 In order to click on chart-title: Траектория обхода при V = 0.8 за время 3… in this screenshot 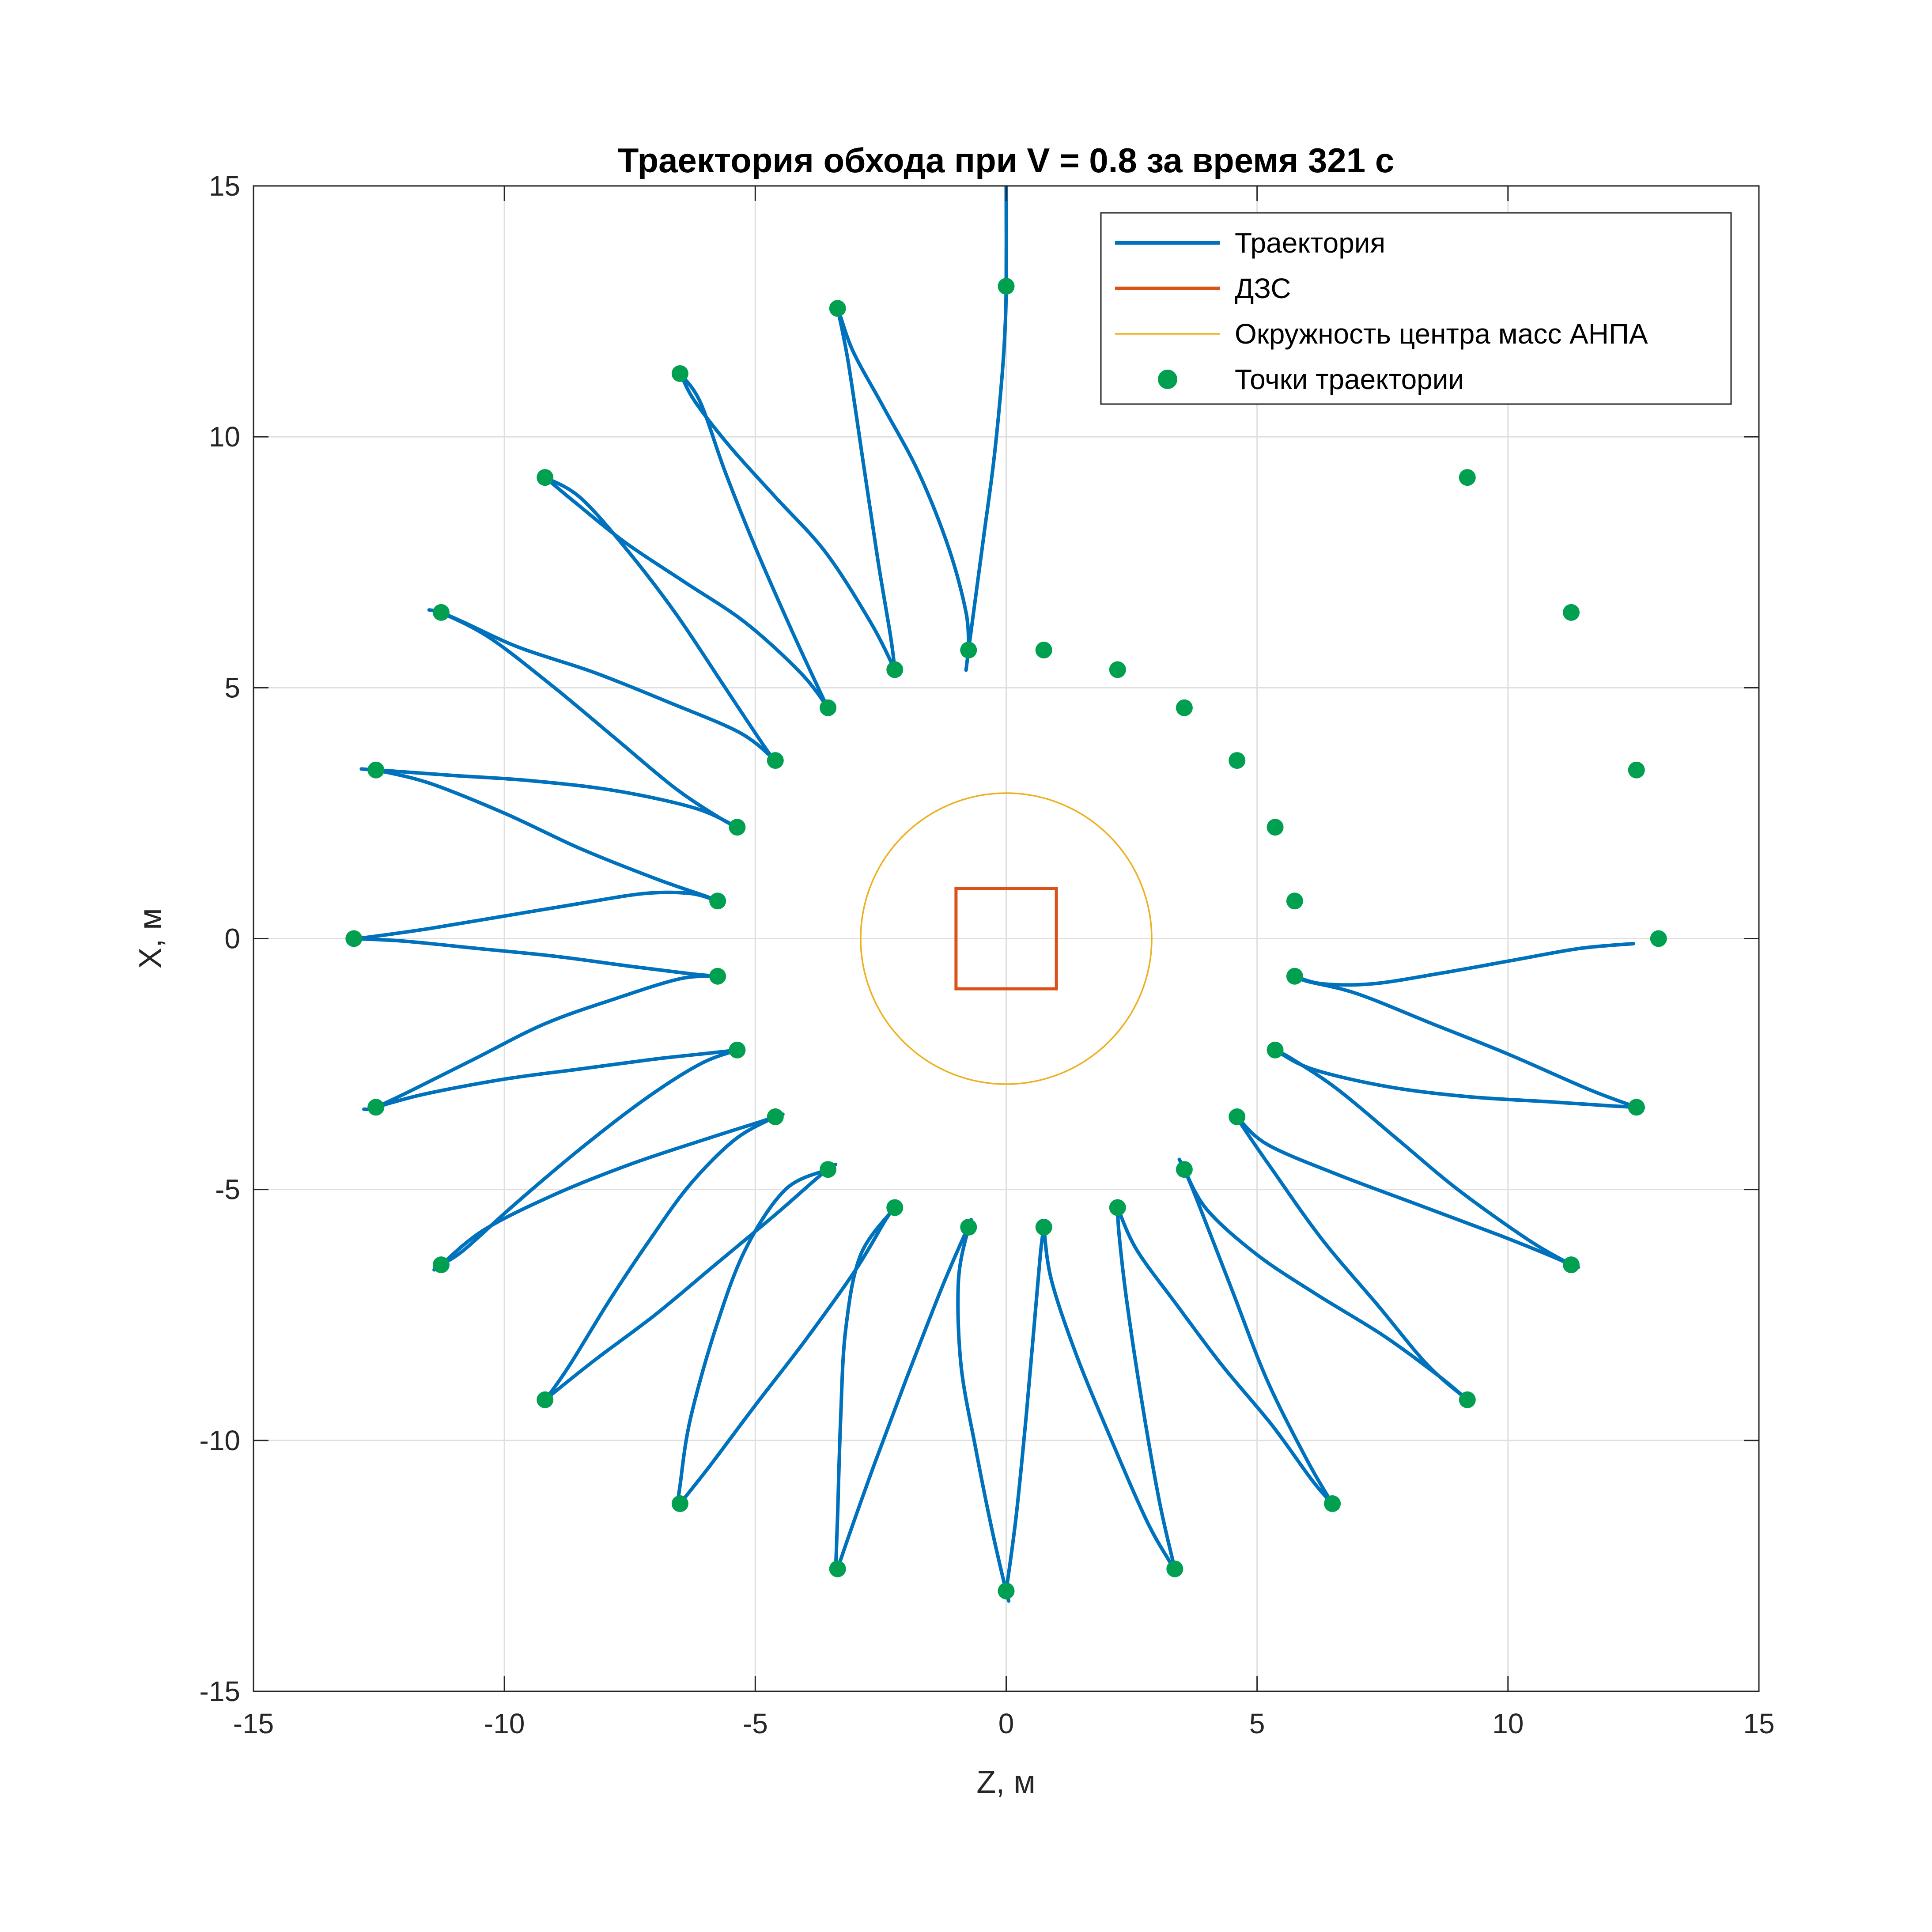, I will do `click(1006, 160)`.